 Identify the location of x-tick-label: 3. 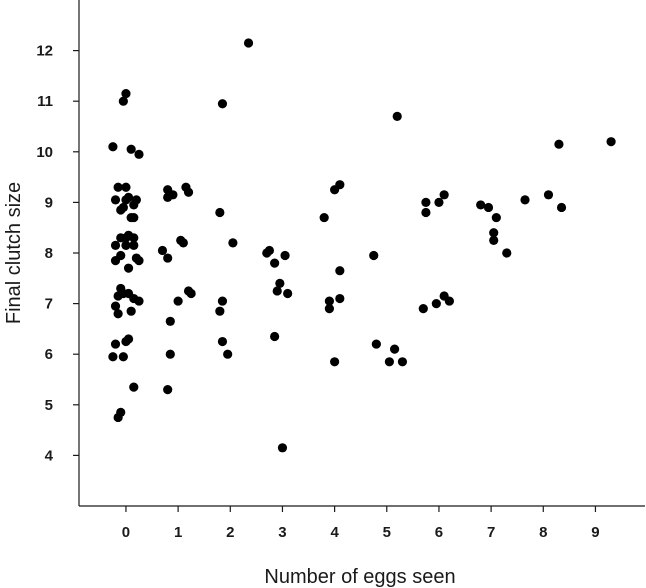
(282, 532).